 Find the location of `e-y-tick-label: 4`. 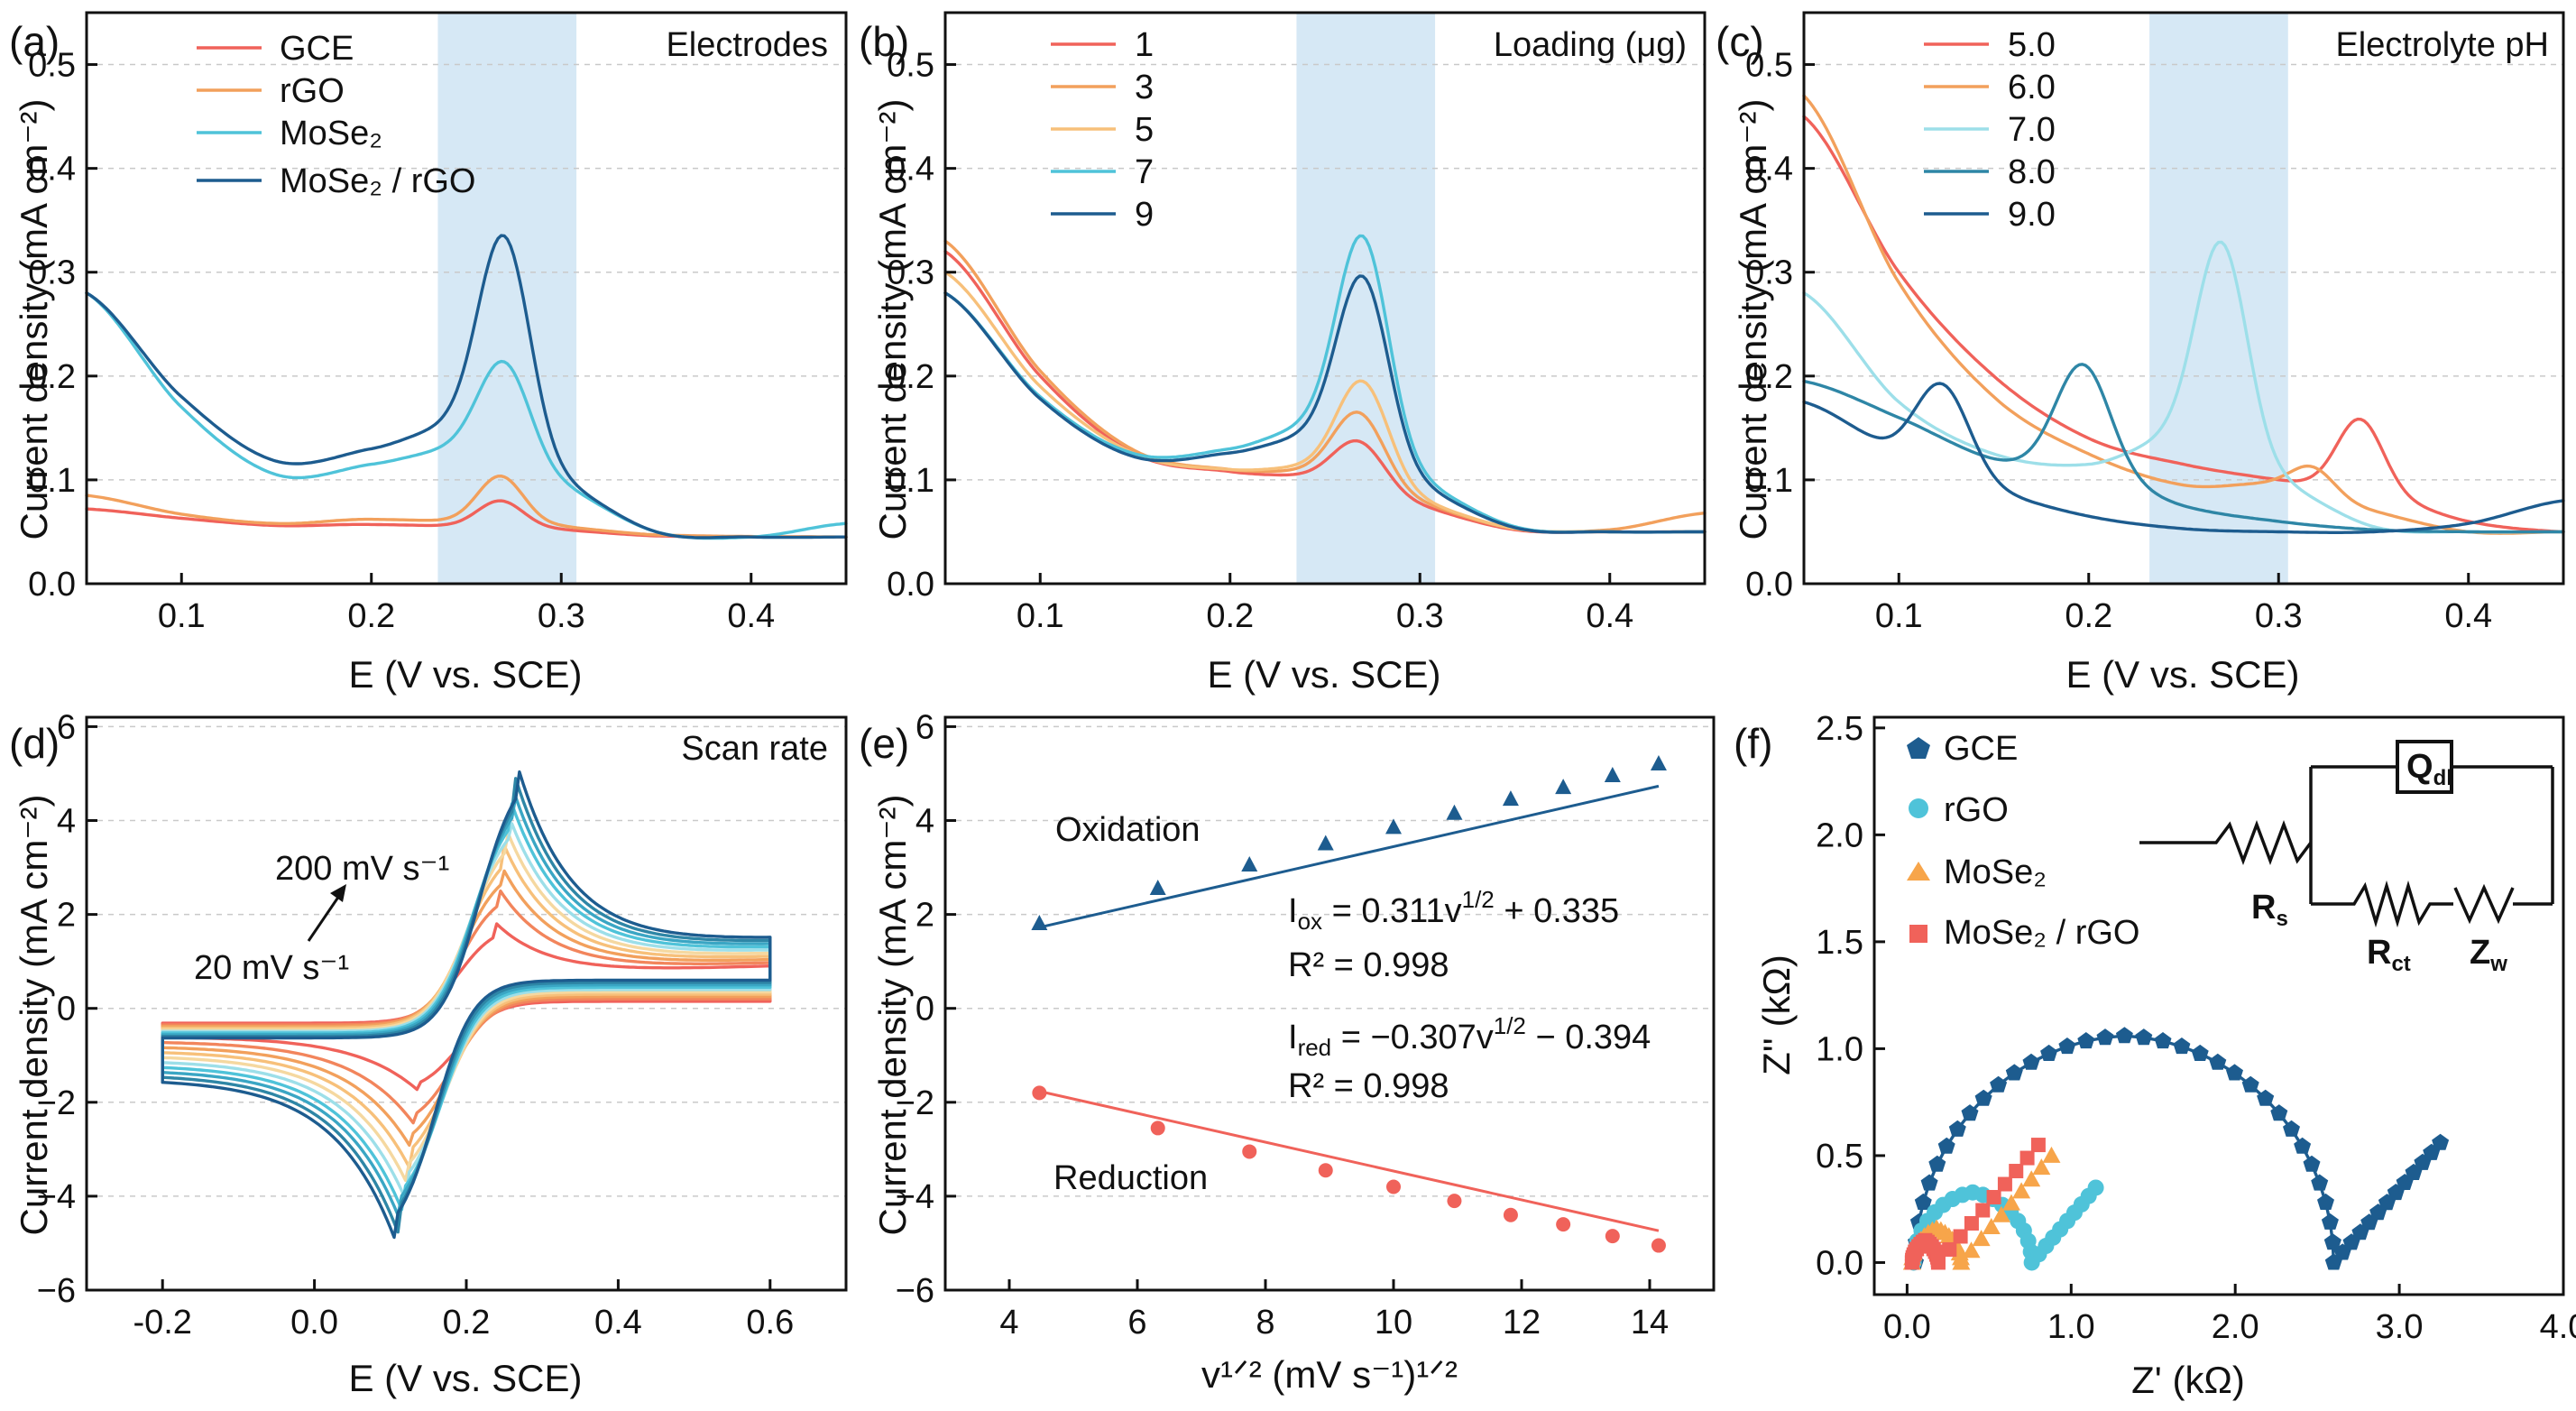

e-y-tick-label: 4 is located at coordinates (925, 822).